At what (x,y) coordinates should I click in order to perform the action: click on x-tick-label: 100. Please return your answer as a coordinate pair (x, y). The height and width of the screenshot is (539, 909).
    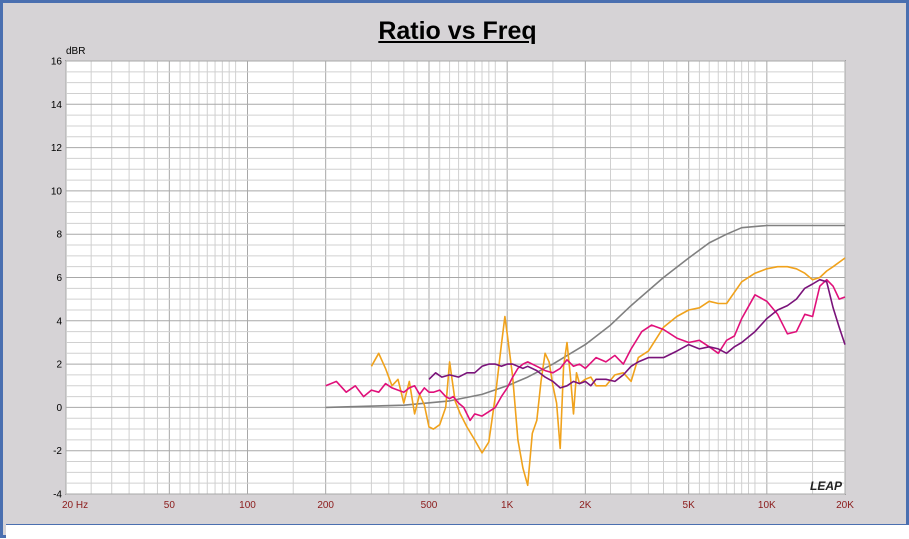
    Looking at the image, I should click on (247, 505).